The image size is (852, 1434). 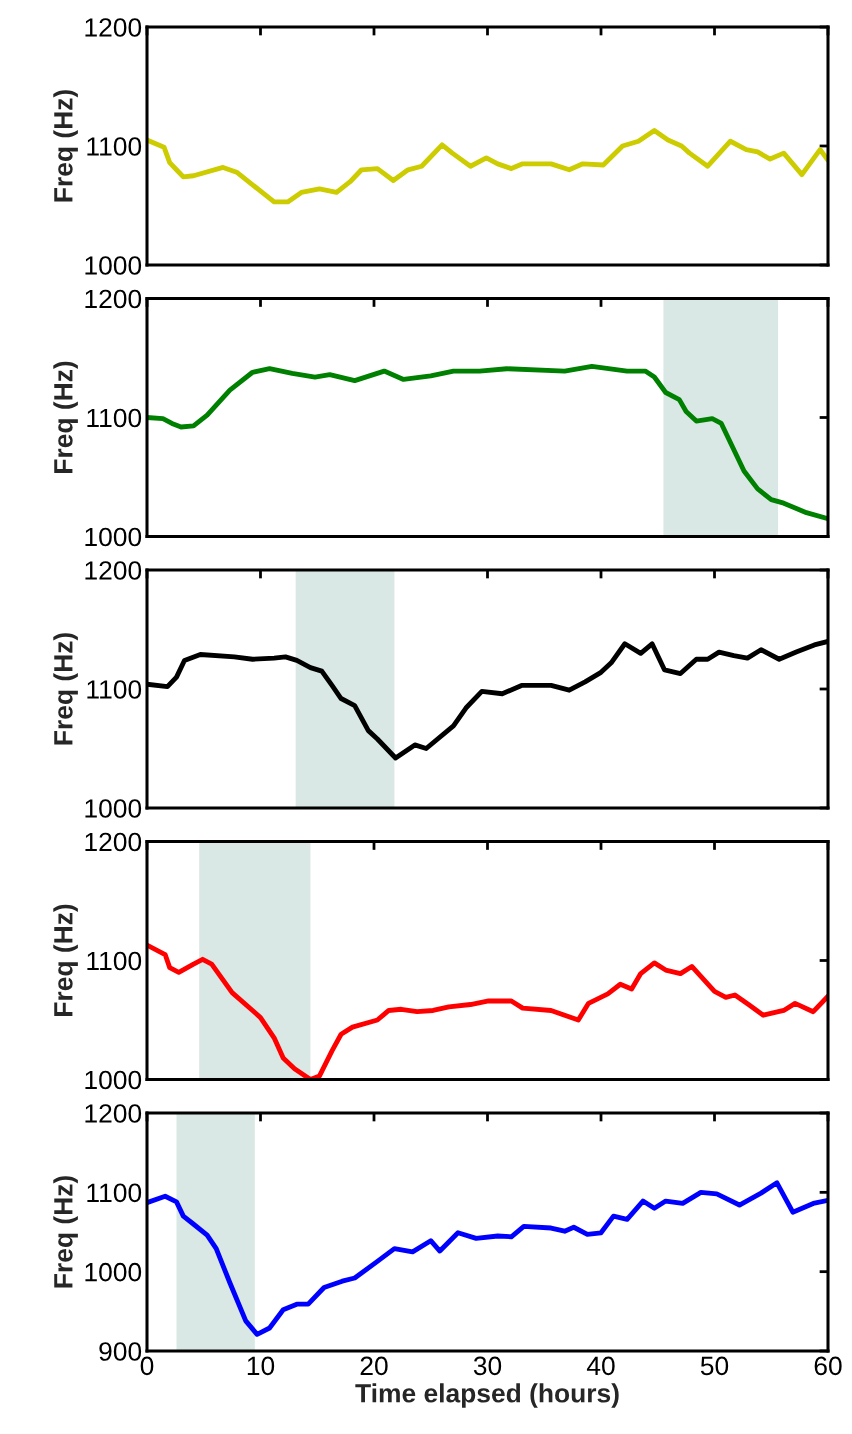 I want to click on x-tick-label: 0, so click(x=147, y=1366).